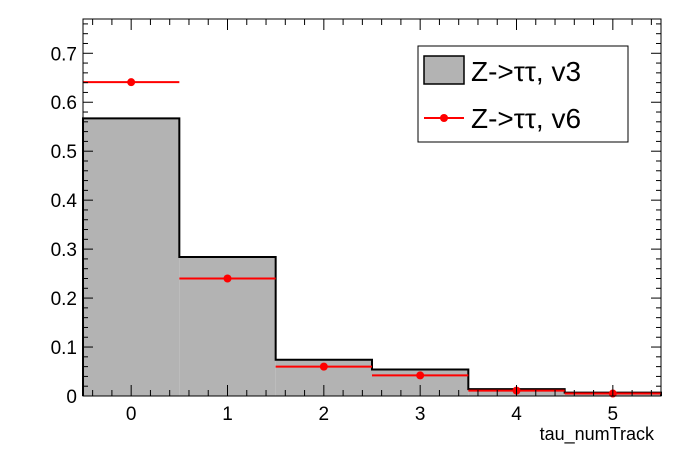  I want to click on x-tick-labels: 0 1 2 3 4 5, so click(372, 414).